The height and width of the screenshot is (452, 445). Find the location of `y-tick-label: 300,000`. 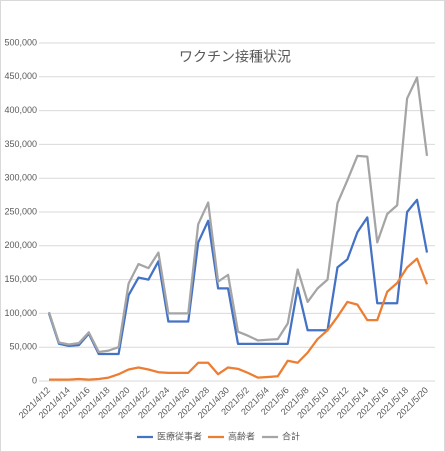

y-tick-label: 300,000 is located at coordinates (20, 178).